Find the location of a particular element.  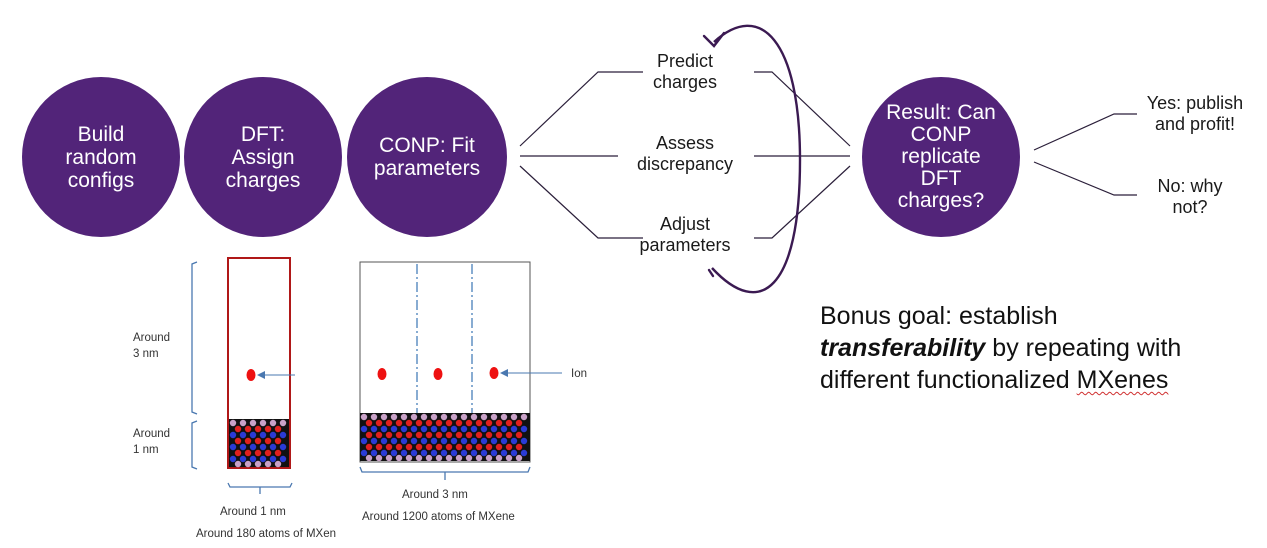

label-around-1nm: Around 1 nm is located at coordinates (152, 442).